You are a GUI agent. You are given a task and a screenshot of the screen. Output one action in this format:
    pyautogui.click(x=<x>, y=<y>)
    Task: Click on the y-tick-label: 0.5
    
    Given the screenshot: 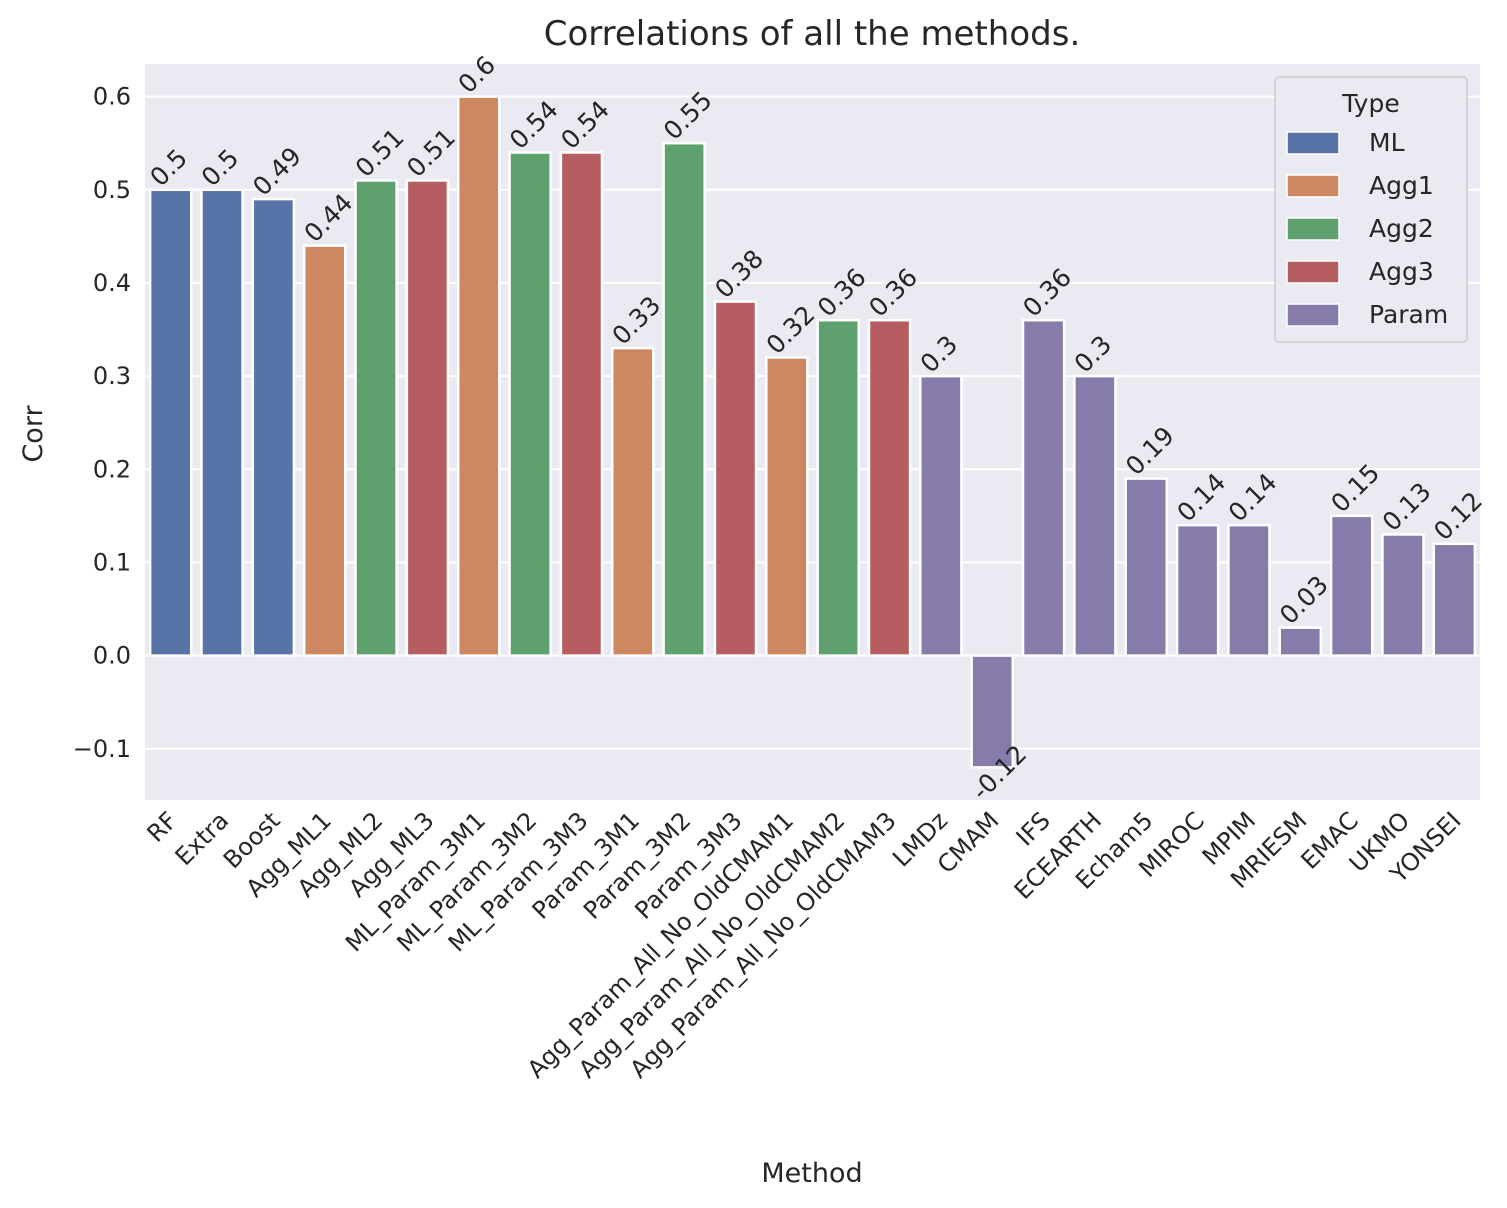 What is the action you would take?
    pyautogui.click(x=112, y=190)
    